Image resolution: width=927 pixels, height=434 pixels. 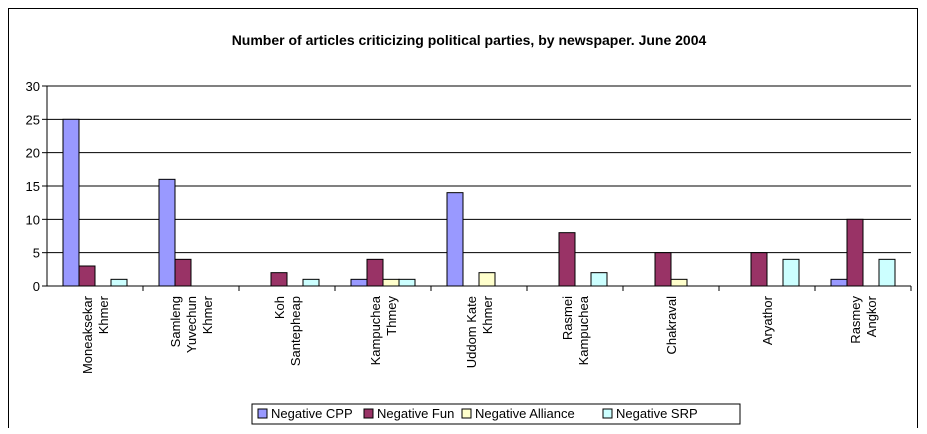 I want to click on category-label: Yuvechun, so click(x=191, y=324).